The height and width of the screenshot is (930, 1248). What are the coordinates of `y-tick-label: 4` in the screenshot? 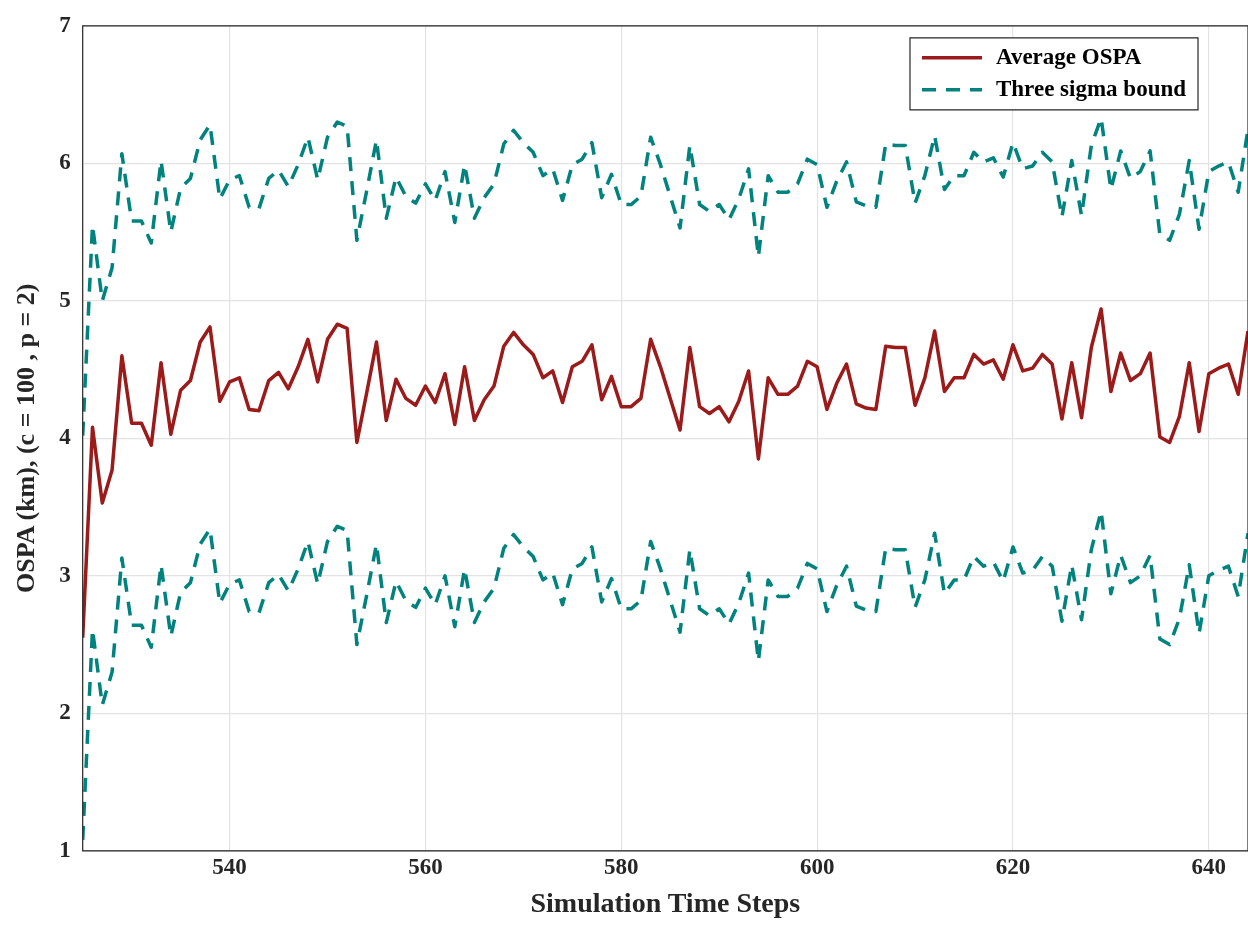 It's located at (65, 437).